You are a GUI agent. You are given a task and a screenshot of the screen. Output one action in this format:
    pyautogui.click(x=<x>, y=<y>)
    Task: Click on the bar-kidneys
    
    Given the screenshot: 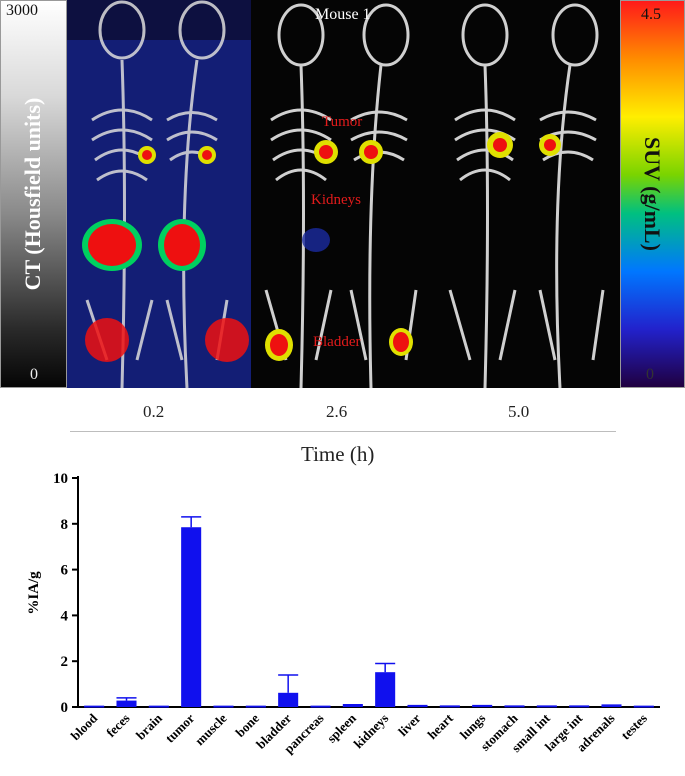 What is the action you would take?
    pyautogui.click(x=385, y=689)
    